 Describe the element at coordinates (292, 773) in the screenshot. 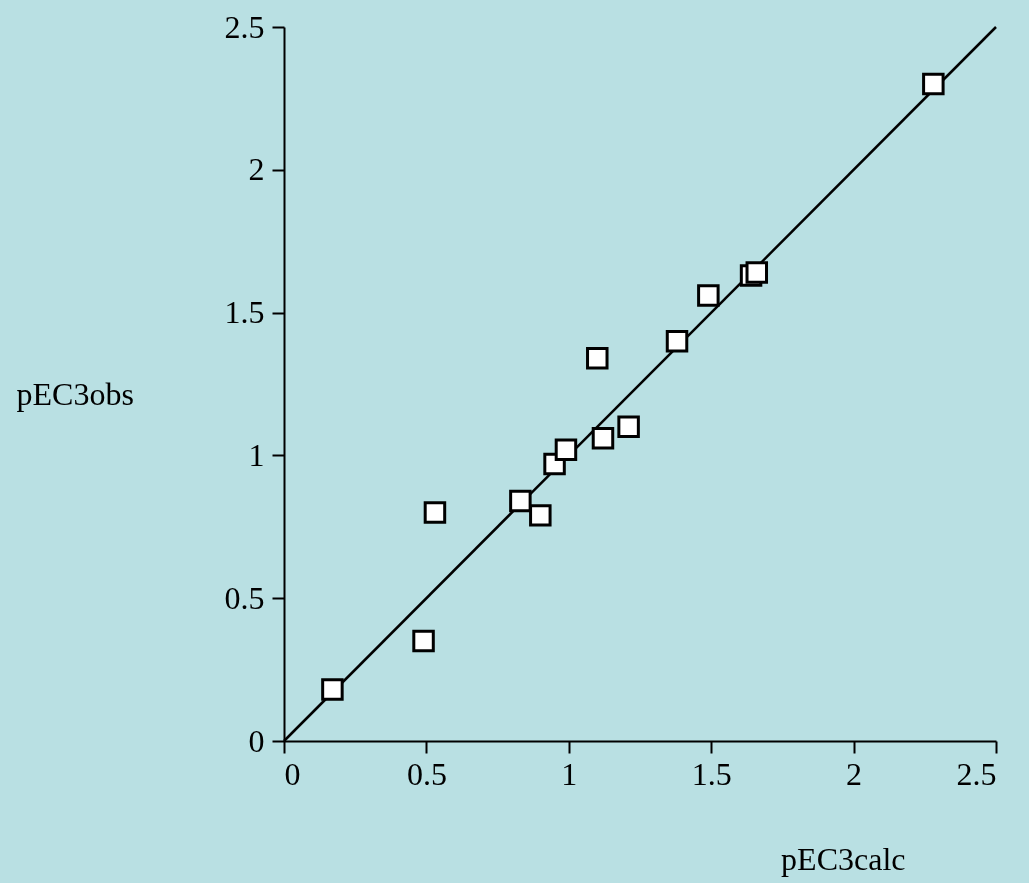

I see `x-tick-label: 0` at that location.